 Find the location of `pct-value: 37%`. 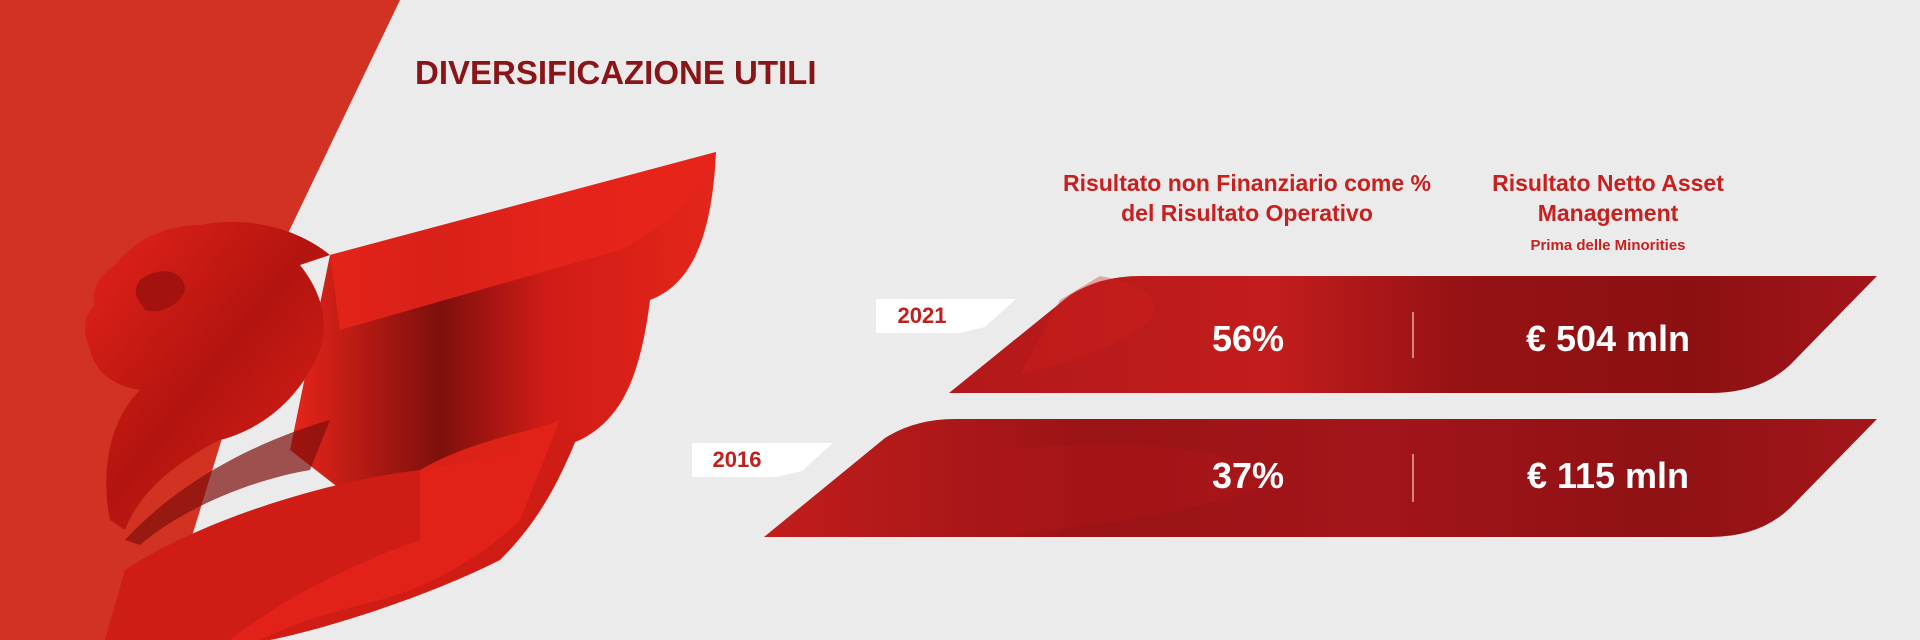

pct-value: 37% is located at coordinates (1248, 475).